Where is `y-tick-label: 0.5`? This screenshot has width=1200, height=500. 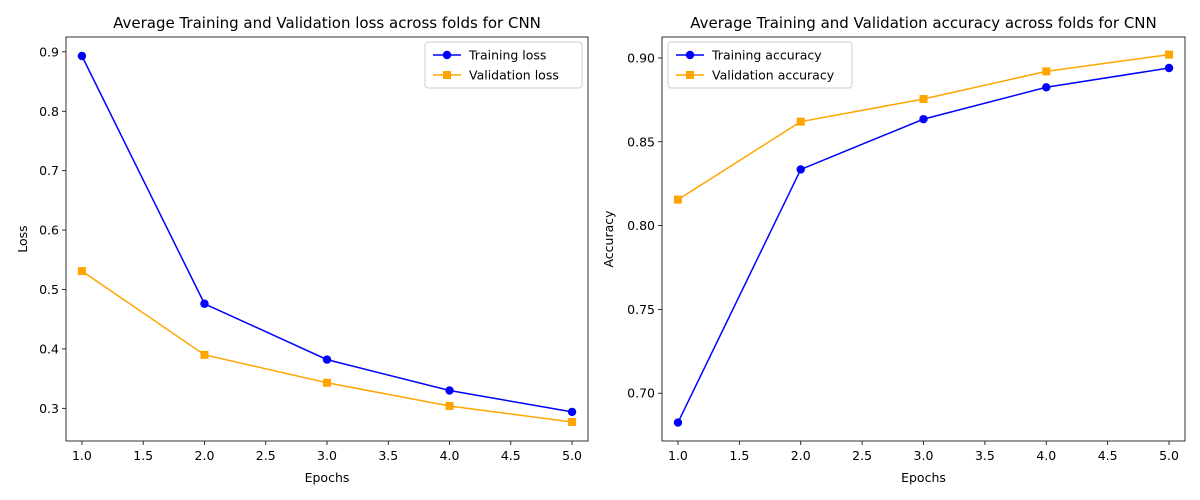 y-tick-label: 0.5 is located at coordinates (49, 289).